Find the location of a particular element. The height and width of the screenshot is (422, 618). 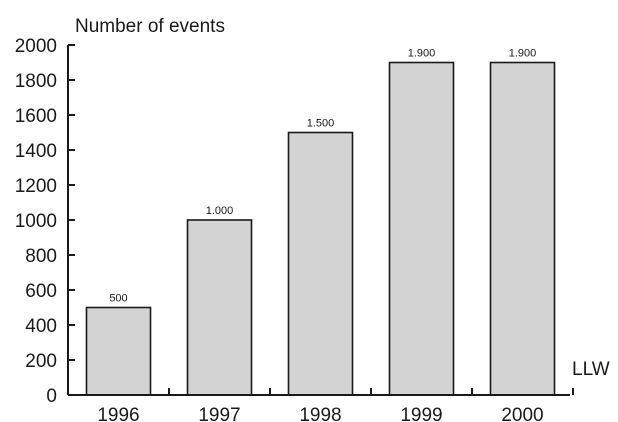

y-tick-label: 400 is located at coordinates (41, 326).